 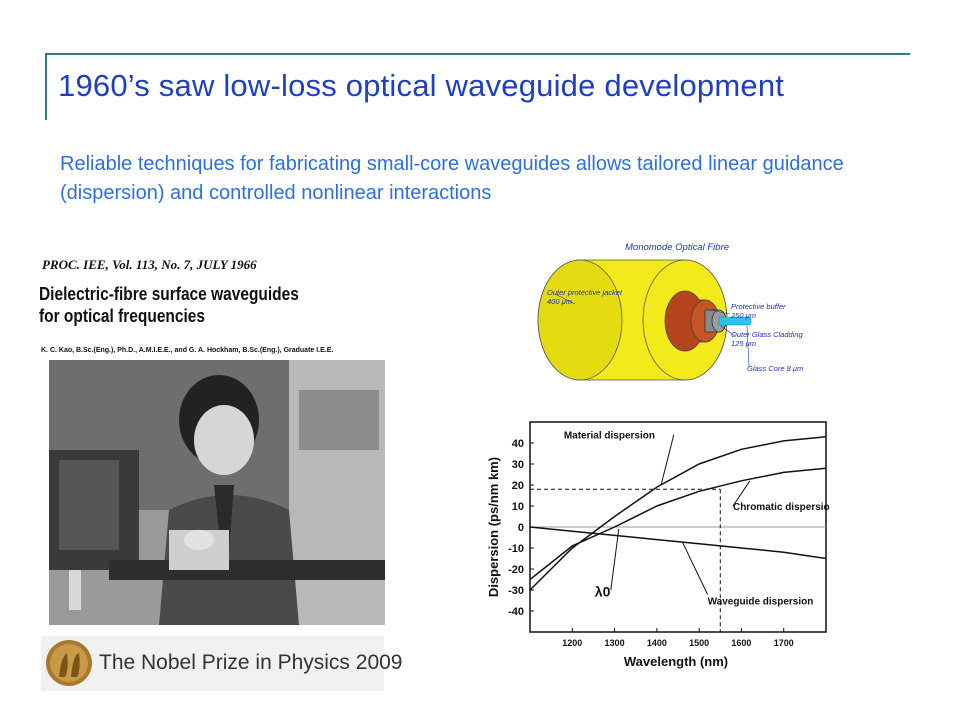 I want to click on chart-lambda0-arrow, so click(x=615, y=560).